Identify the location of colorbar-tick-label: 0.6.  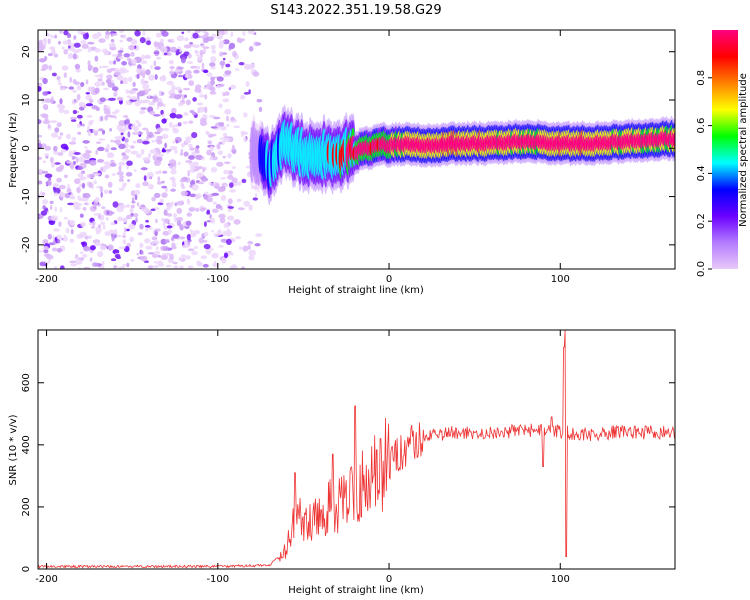
(701, 126).